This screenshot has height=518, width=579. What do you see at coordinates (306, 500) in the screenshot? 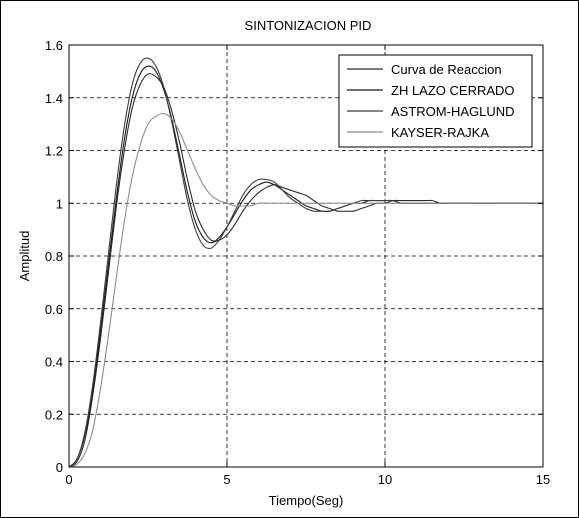
I see `x-axis-label: Tiempo(Seg)` at bounding box center [306, 500].